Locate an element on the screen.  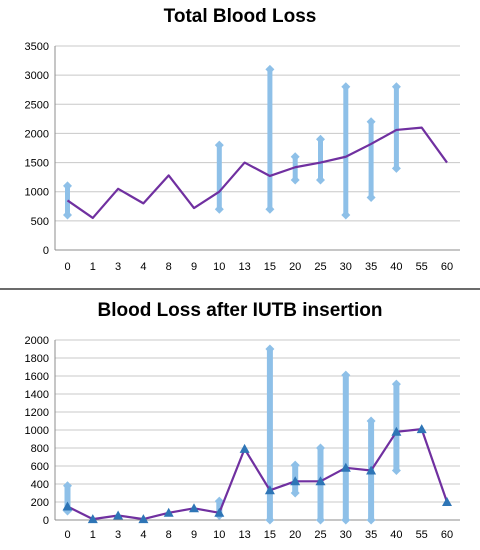
chart2-x-tick-label: 25 is located at coordinates (320, 535).